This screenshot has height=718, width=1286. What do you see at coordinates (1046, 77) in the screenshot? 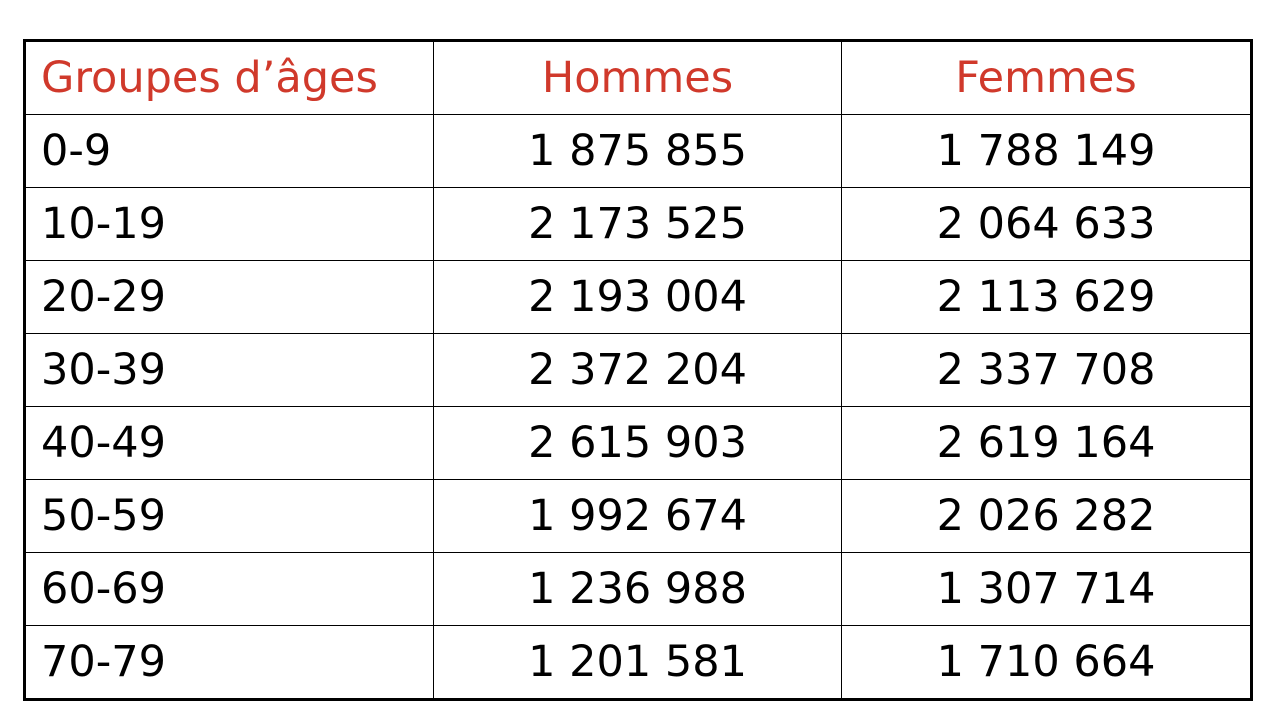
I see `header-women: Femmes` at bounding box center [1046, 77].